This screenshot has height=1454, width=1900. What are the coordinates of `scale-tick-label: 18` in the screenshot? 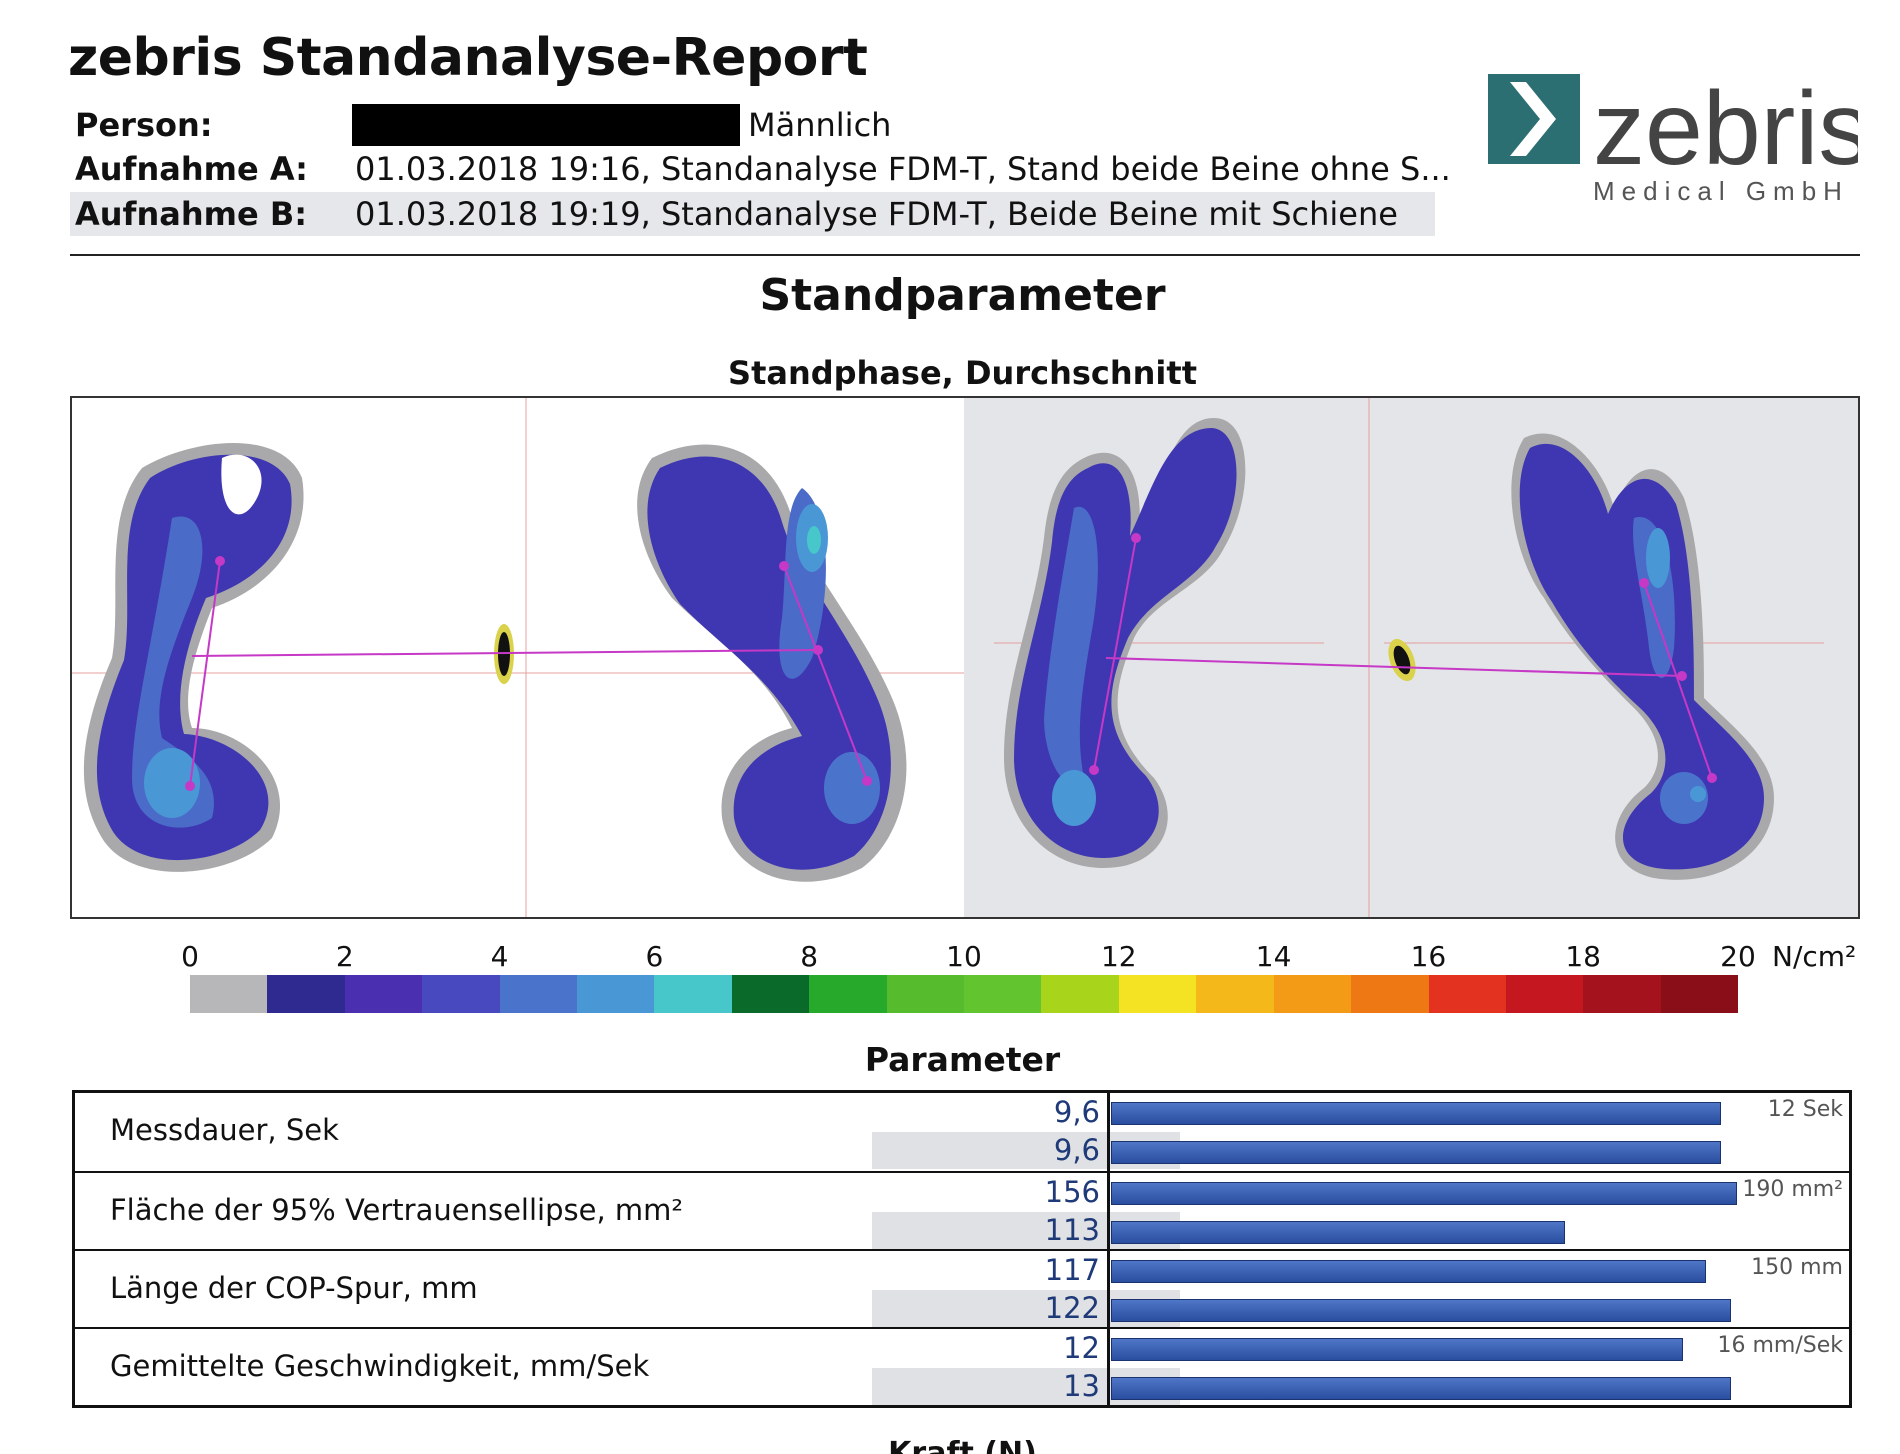 It's located at (1583, 956).